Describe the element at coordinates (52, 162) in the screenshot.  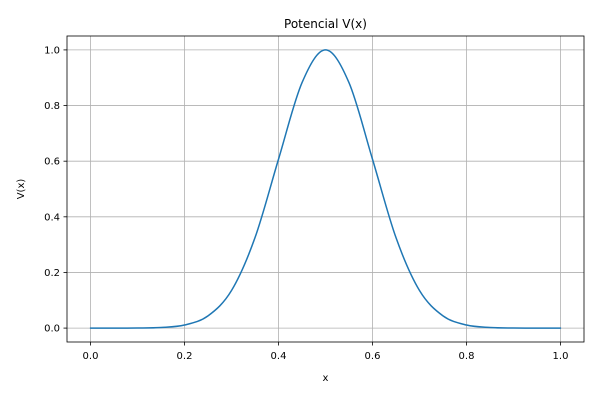
I see `y-tick-label-3: 0.6` at that location.